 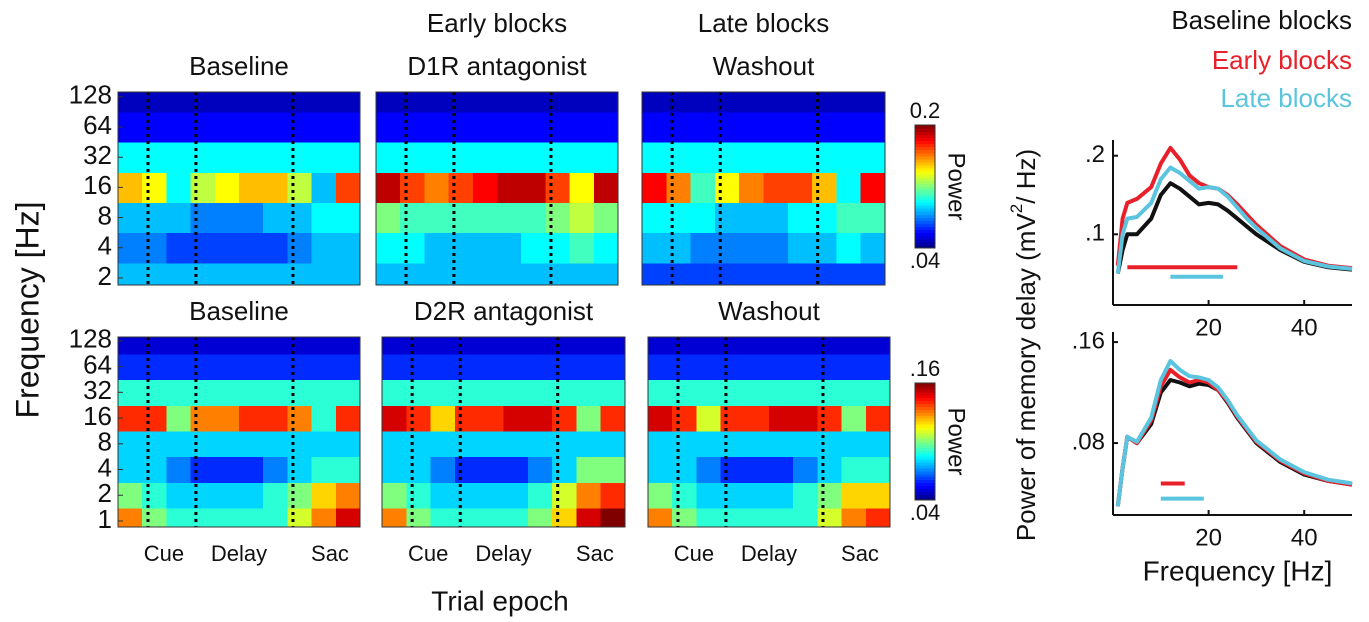 What do you see at coordinates (330, 553) in the screenshot?
I see `x-tick-label: Sac` at bounding box center [330, 553].